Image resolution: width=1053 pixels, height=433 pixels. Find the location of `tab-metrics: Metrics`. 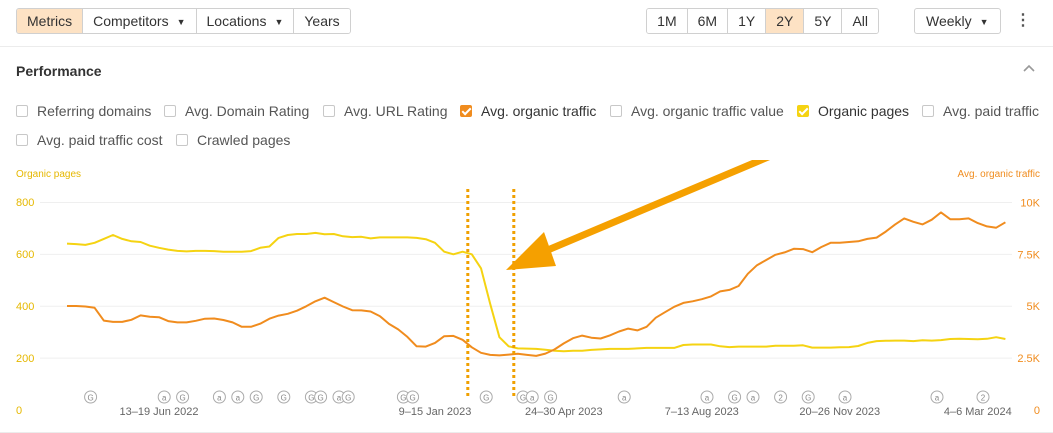

tab-metrics: Metrics is located at coordinates (50, 21).